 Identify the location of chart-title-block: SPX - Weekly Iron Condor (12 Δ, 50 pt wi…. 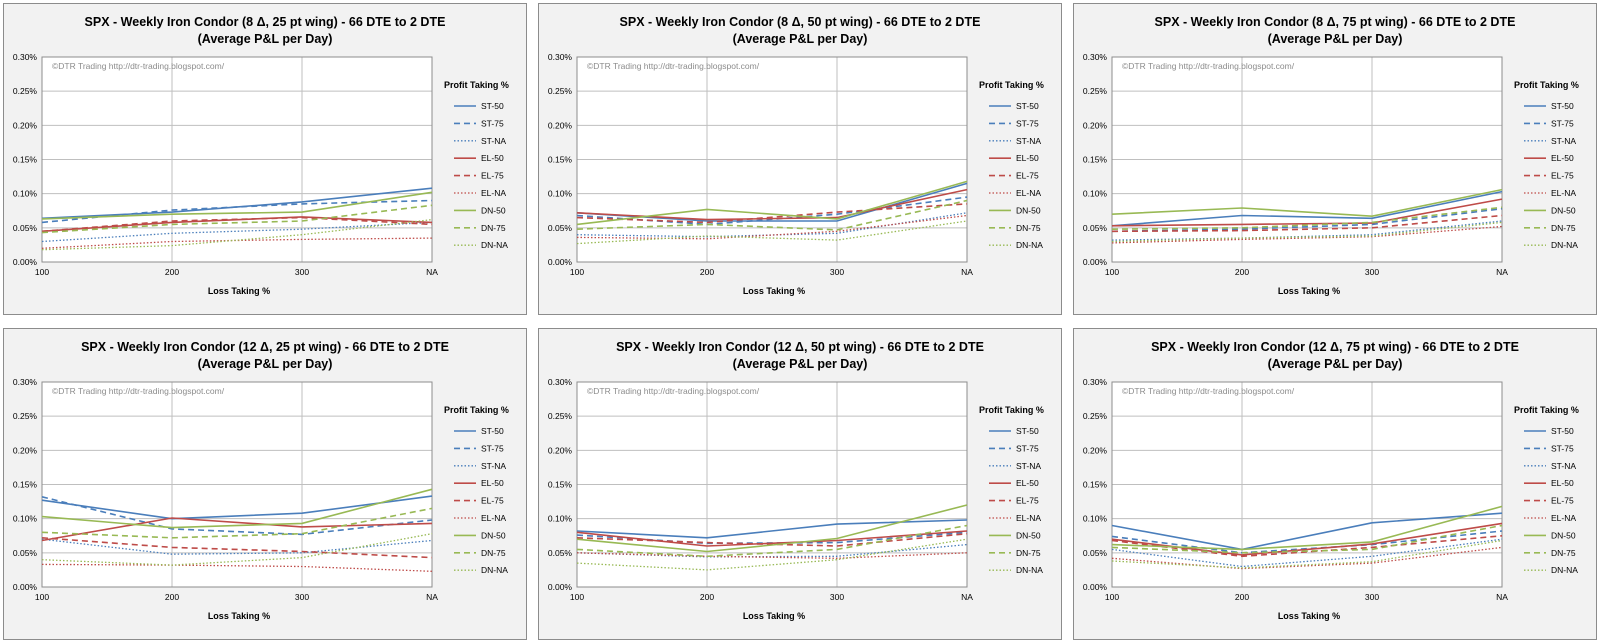
(800, 356).